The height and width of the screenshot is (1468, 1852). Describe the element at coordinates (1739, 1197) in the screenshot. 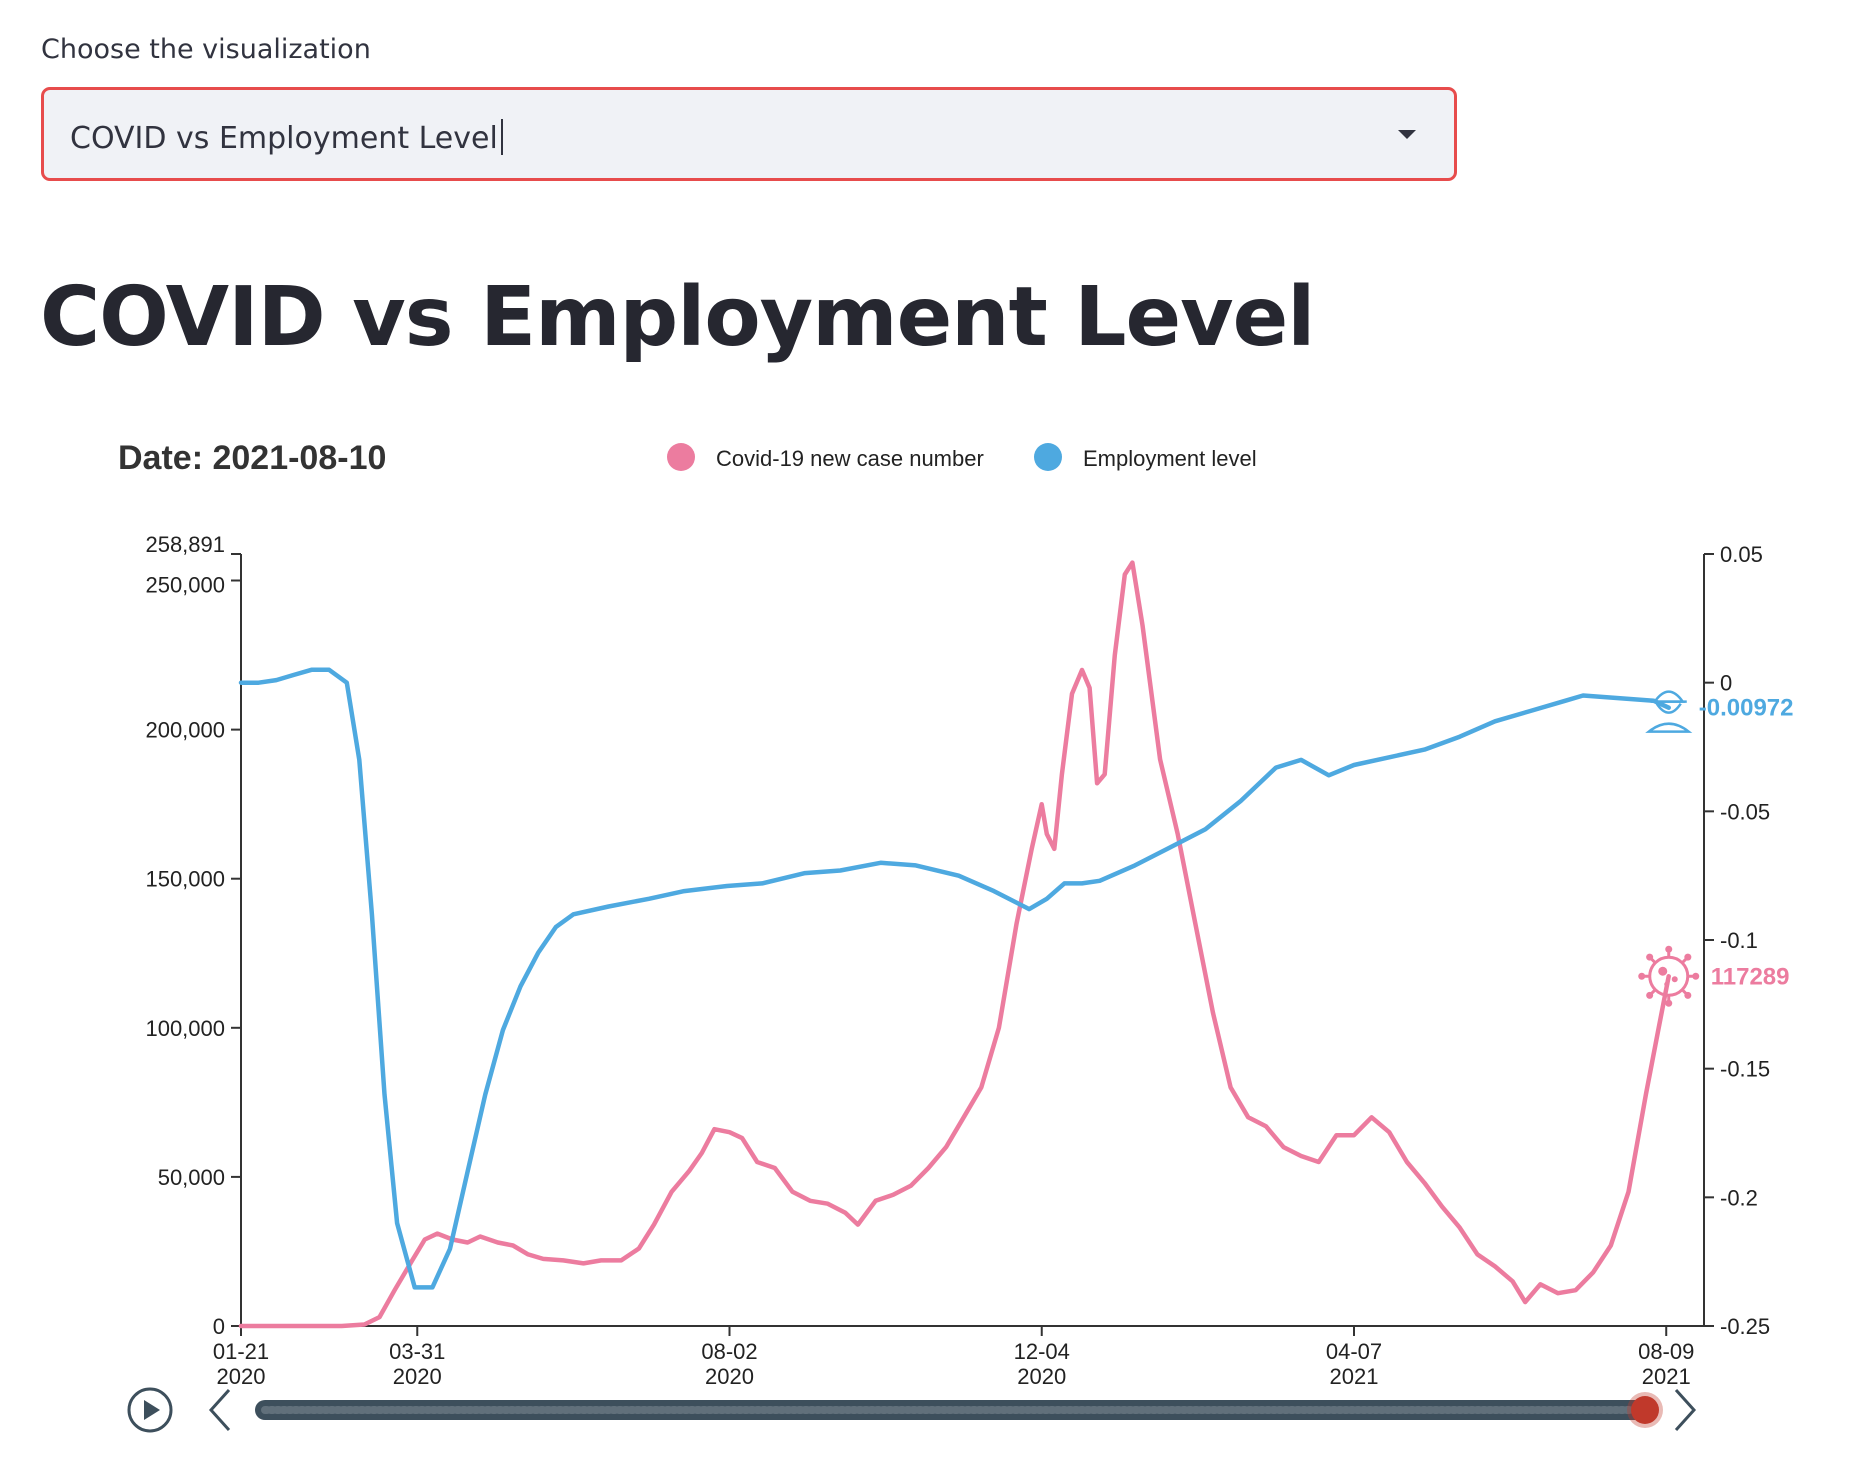

I see `y-right-tick-label: -0.2` at that location.